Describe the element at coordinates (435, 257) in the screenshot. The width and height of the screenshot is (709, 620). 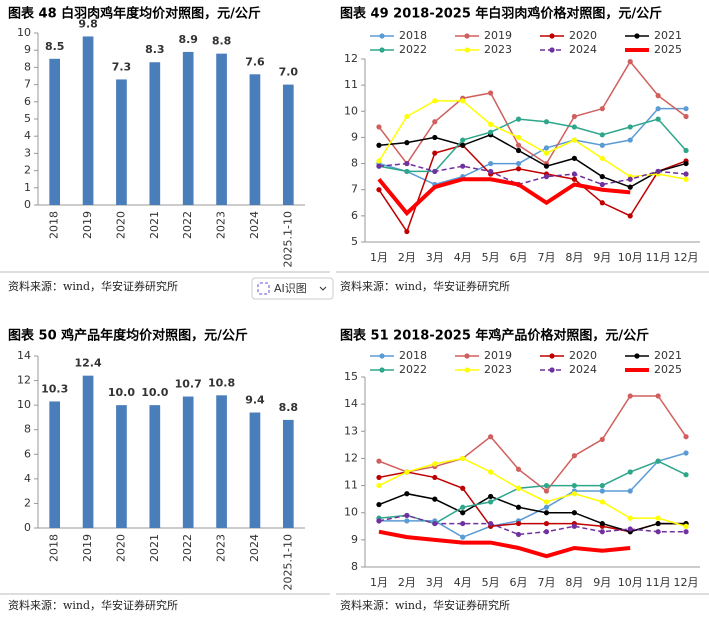
I see `x-tick-label: 3月` at that location.